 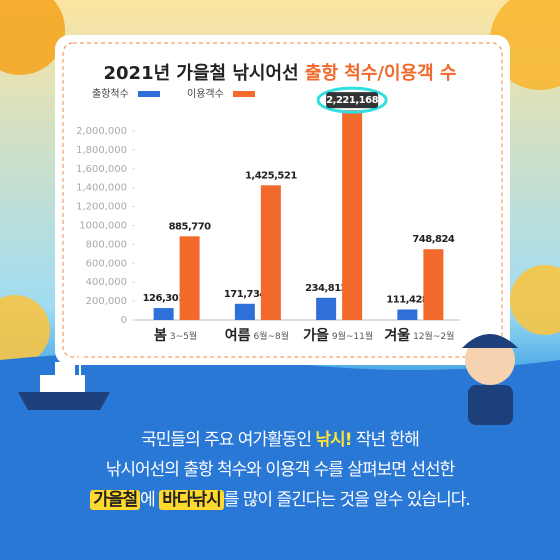 I want to click on caption-line: 낚시어선의 출항 척수와 이용객 수를 살펴보면 선선한, so click(x=280, y=470).